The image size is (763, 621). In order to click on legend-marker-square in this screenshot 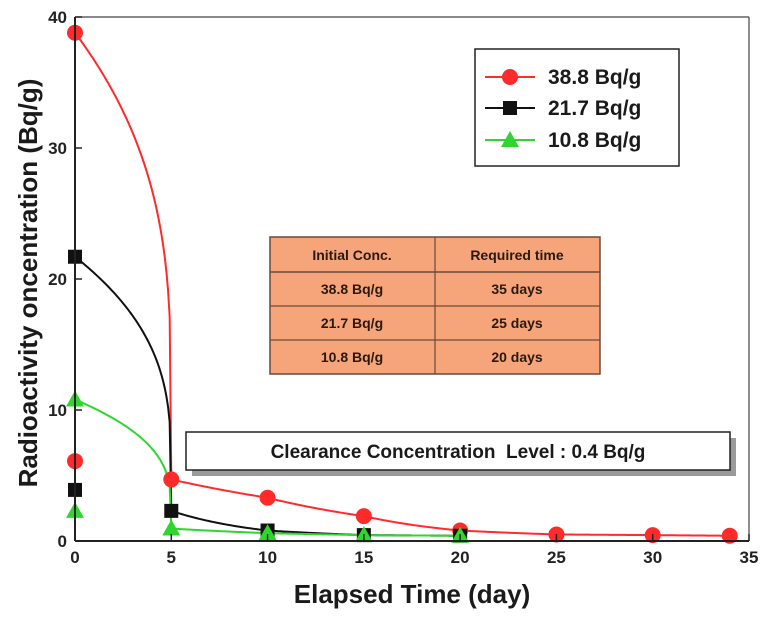, I will do `click(510, 108)`.